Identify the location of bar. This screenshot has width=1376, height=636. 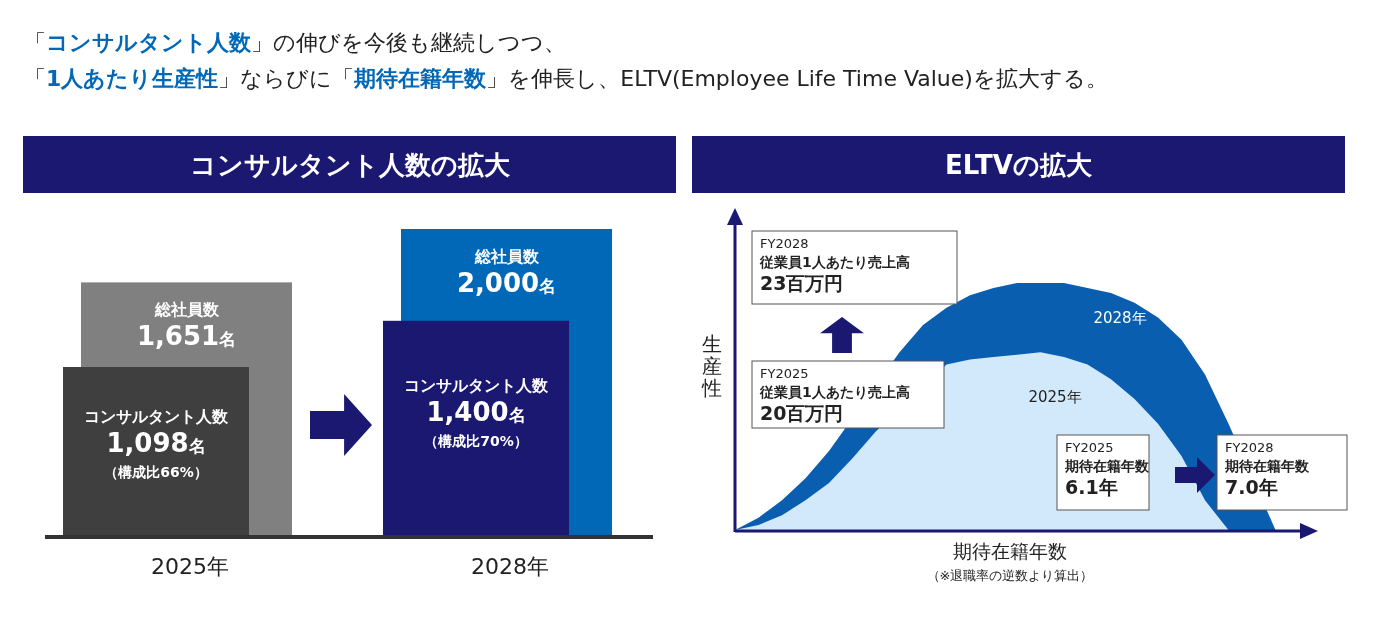
(476, 427).